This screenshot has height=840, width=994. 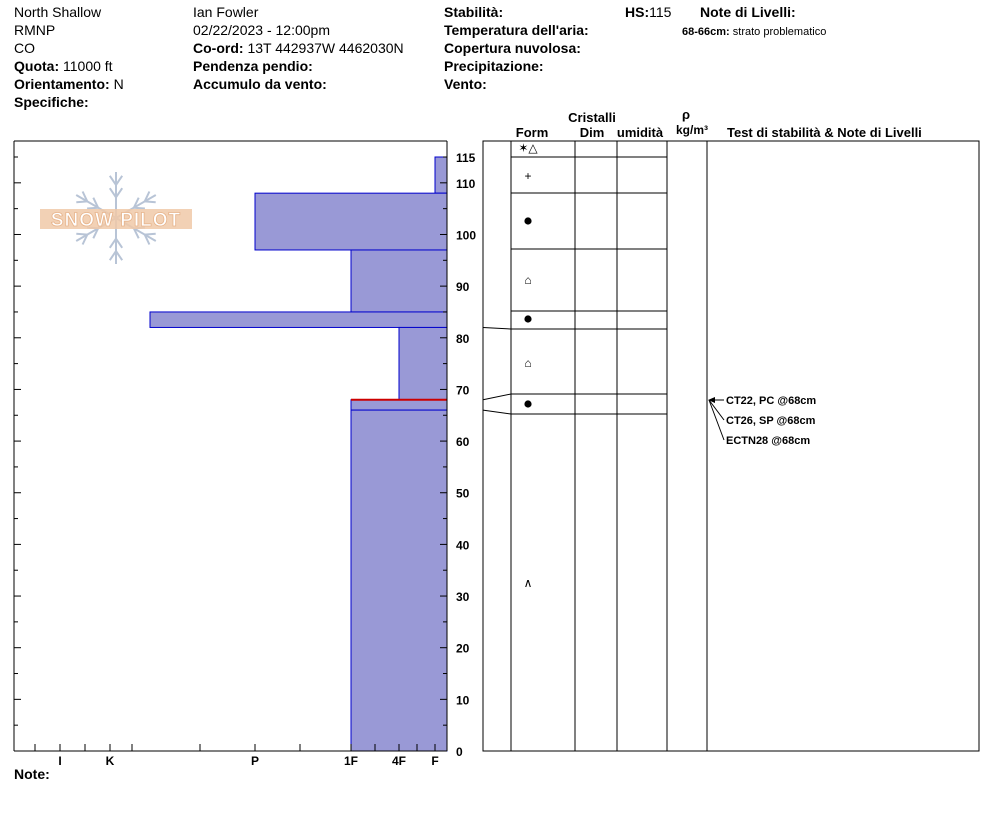 I want to click on slope-label: Pendenza pendio:, so click(x=253, y=66).